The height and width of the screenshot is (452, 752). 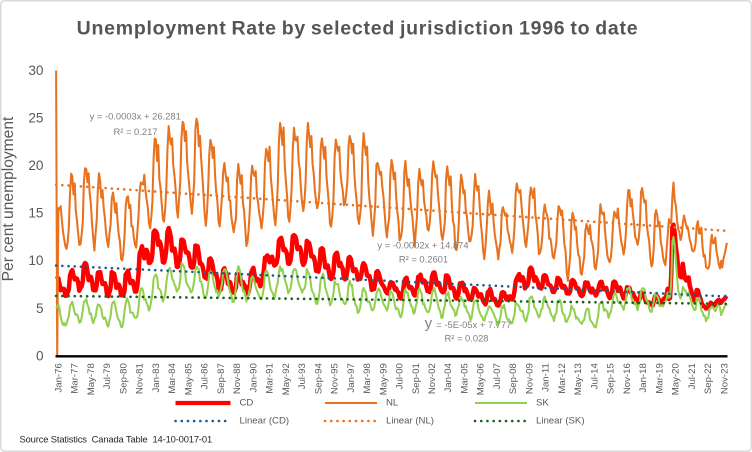 I want to click on svg-text: Sep-80, so click(x=123, y=378).